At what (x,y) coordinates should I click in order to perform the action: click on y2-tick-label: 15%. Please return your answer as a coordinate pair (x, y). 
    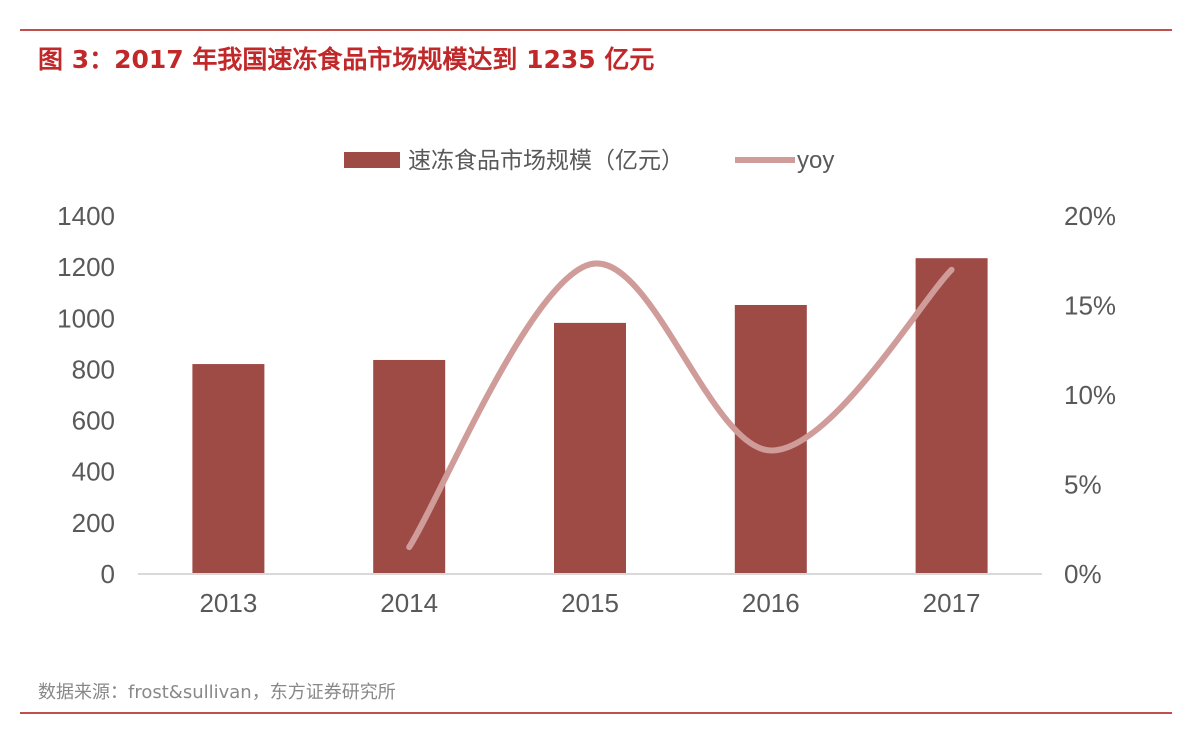
    Looking at the image, I should click on (1090, 306).